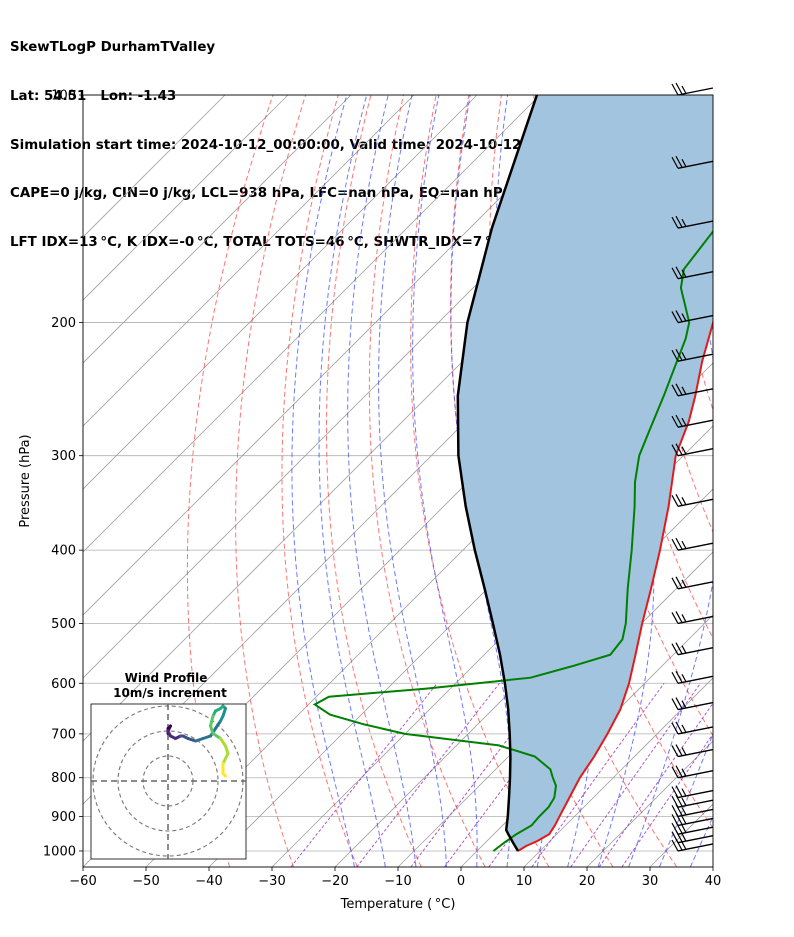  What do you see at coordinates (334, 881) in the screenshot?
I see `x-tick-label: −20` at bounding box center [334, 881].